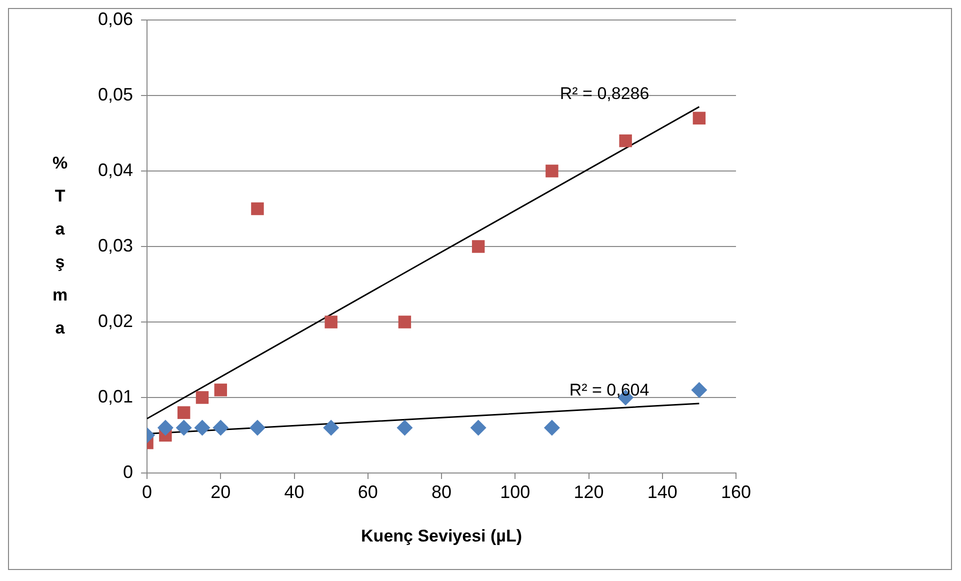 This screenshot has width=961, height=581. Describe the element at coordinates (116, 320) in the screenshot. I see `y-tick-label: 0,02` at that location.